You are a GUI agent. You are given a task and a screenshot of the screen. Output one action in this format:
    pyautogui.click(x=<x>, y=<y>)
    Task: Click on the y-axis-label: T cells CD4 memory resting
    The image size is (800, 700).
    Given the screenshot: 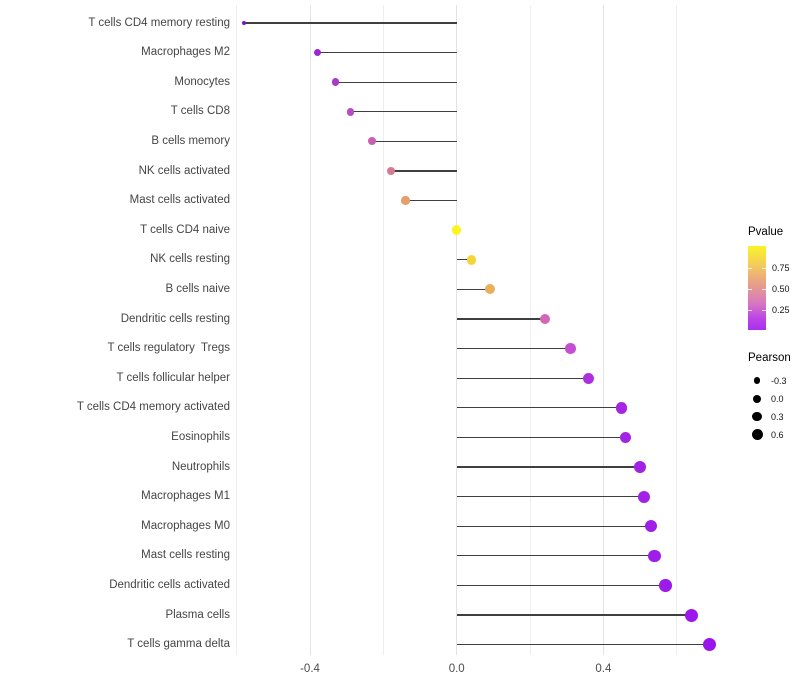 What is the action you would take?
    pyautogui.click(x=159, y=22)
    